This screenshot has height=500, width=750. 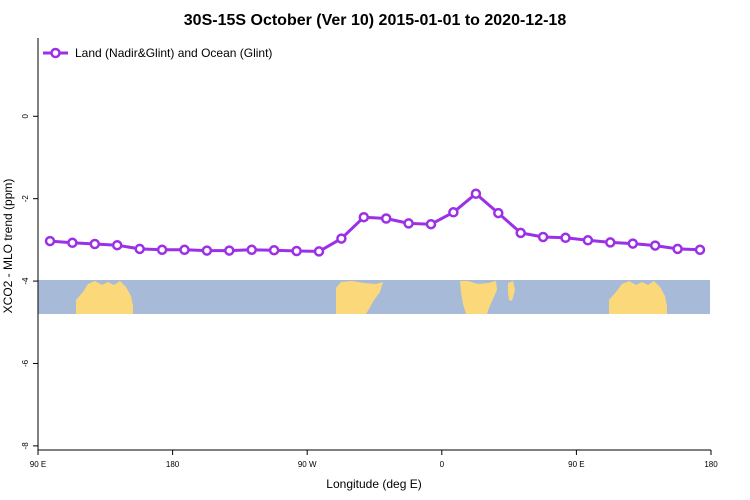 I want to click on y-tick-label: 0, so click(x=25, y=116).